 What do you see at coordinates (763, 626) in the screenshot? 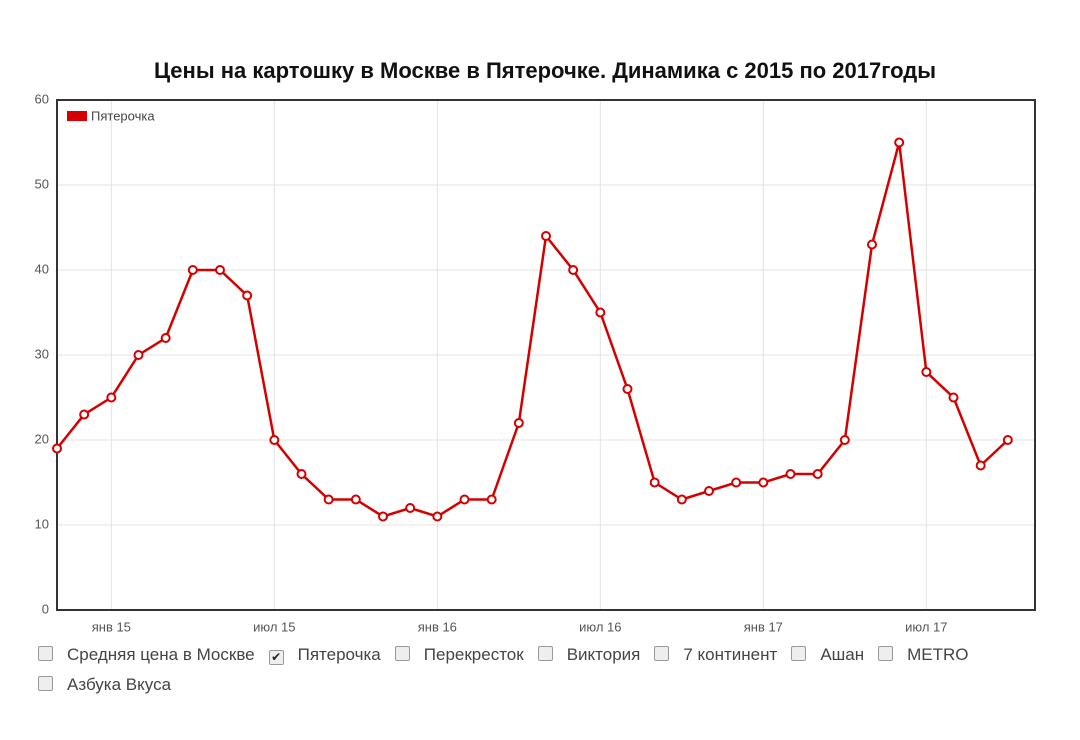
I see `x-tick-label: янв 17` at bounding box center [763, 626].